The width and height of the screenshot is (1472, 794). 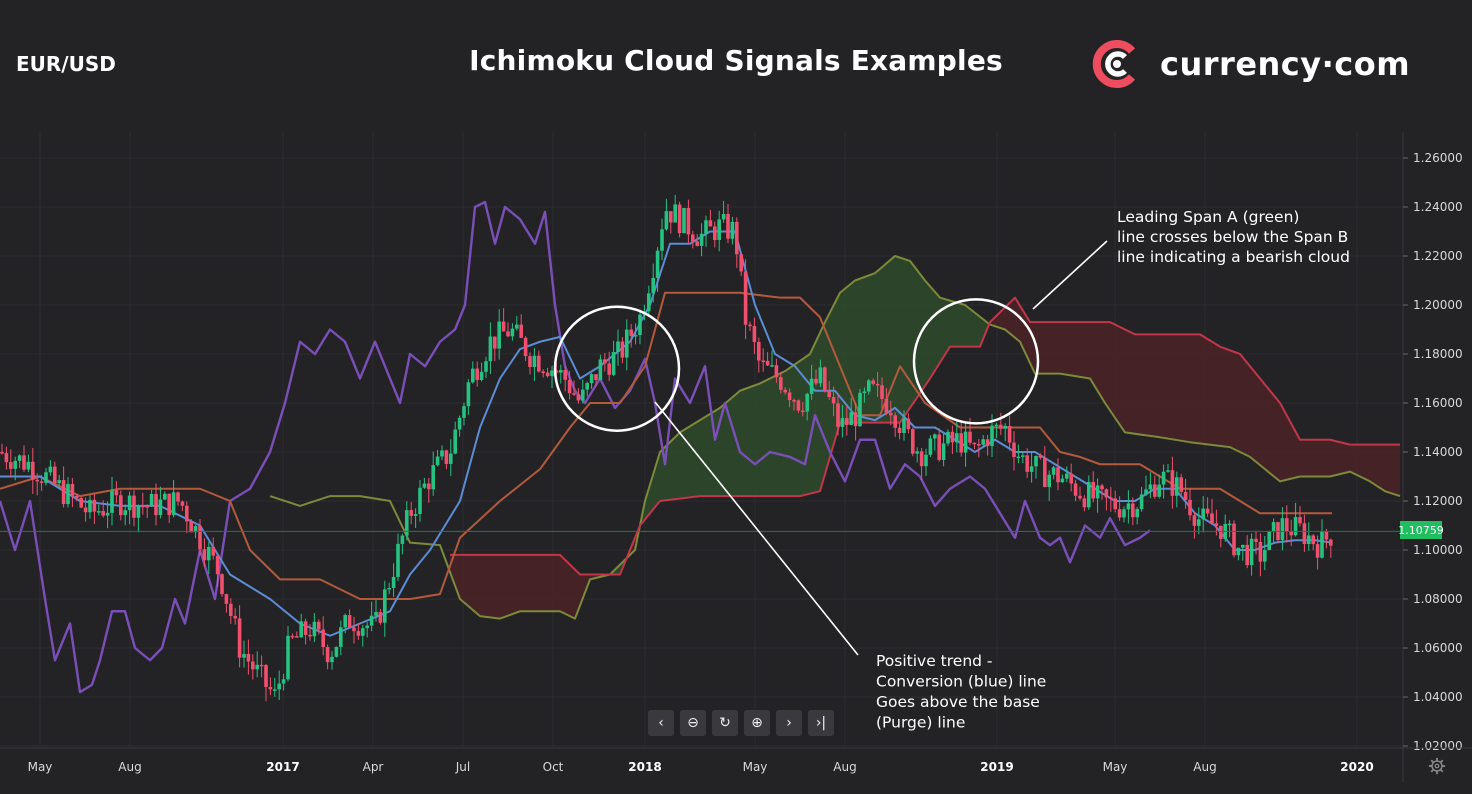 What do you see at coordinates (1438, 501) in the screenshot?
I see `y-tick-label: 1.12000` at bounding box center [1438, 501].